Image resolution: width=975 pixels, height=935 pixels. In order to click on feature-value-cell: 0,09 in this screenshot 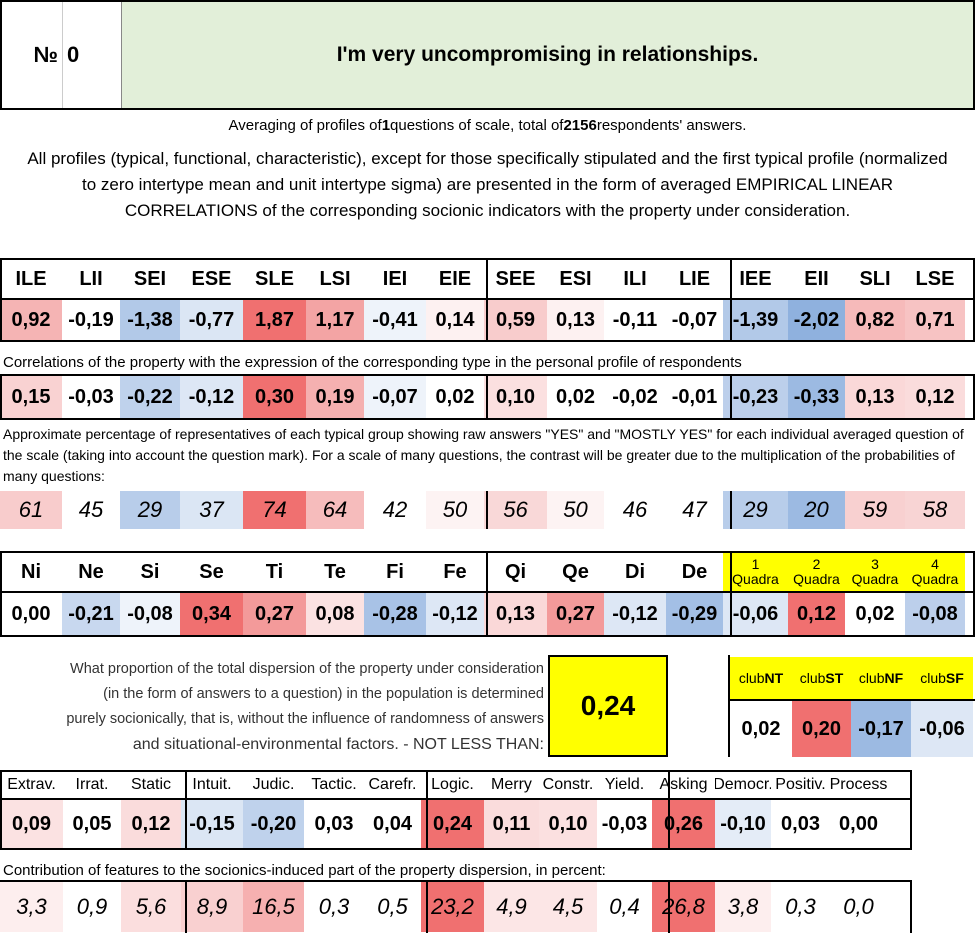, I will do `click(31, 824)`.